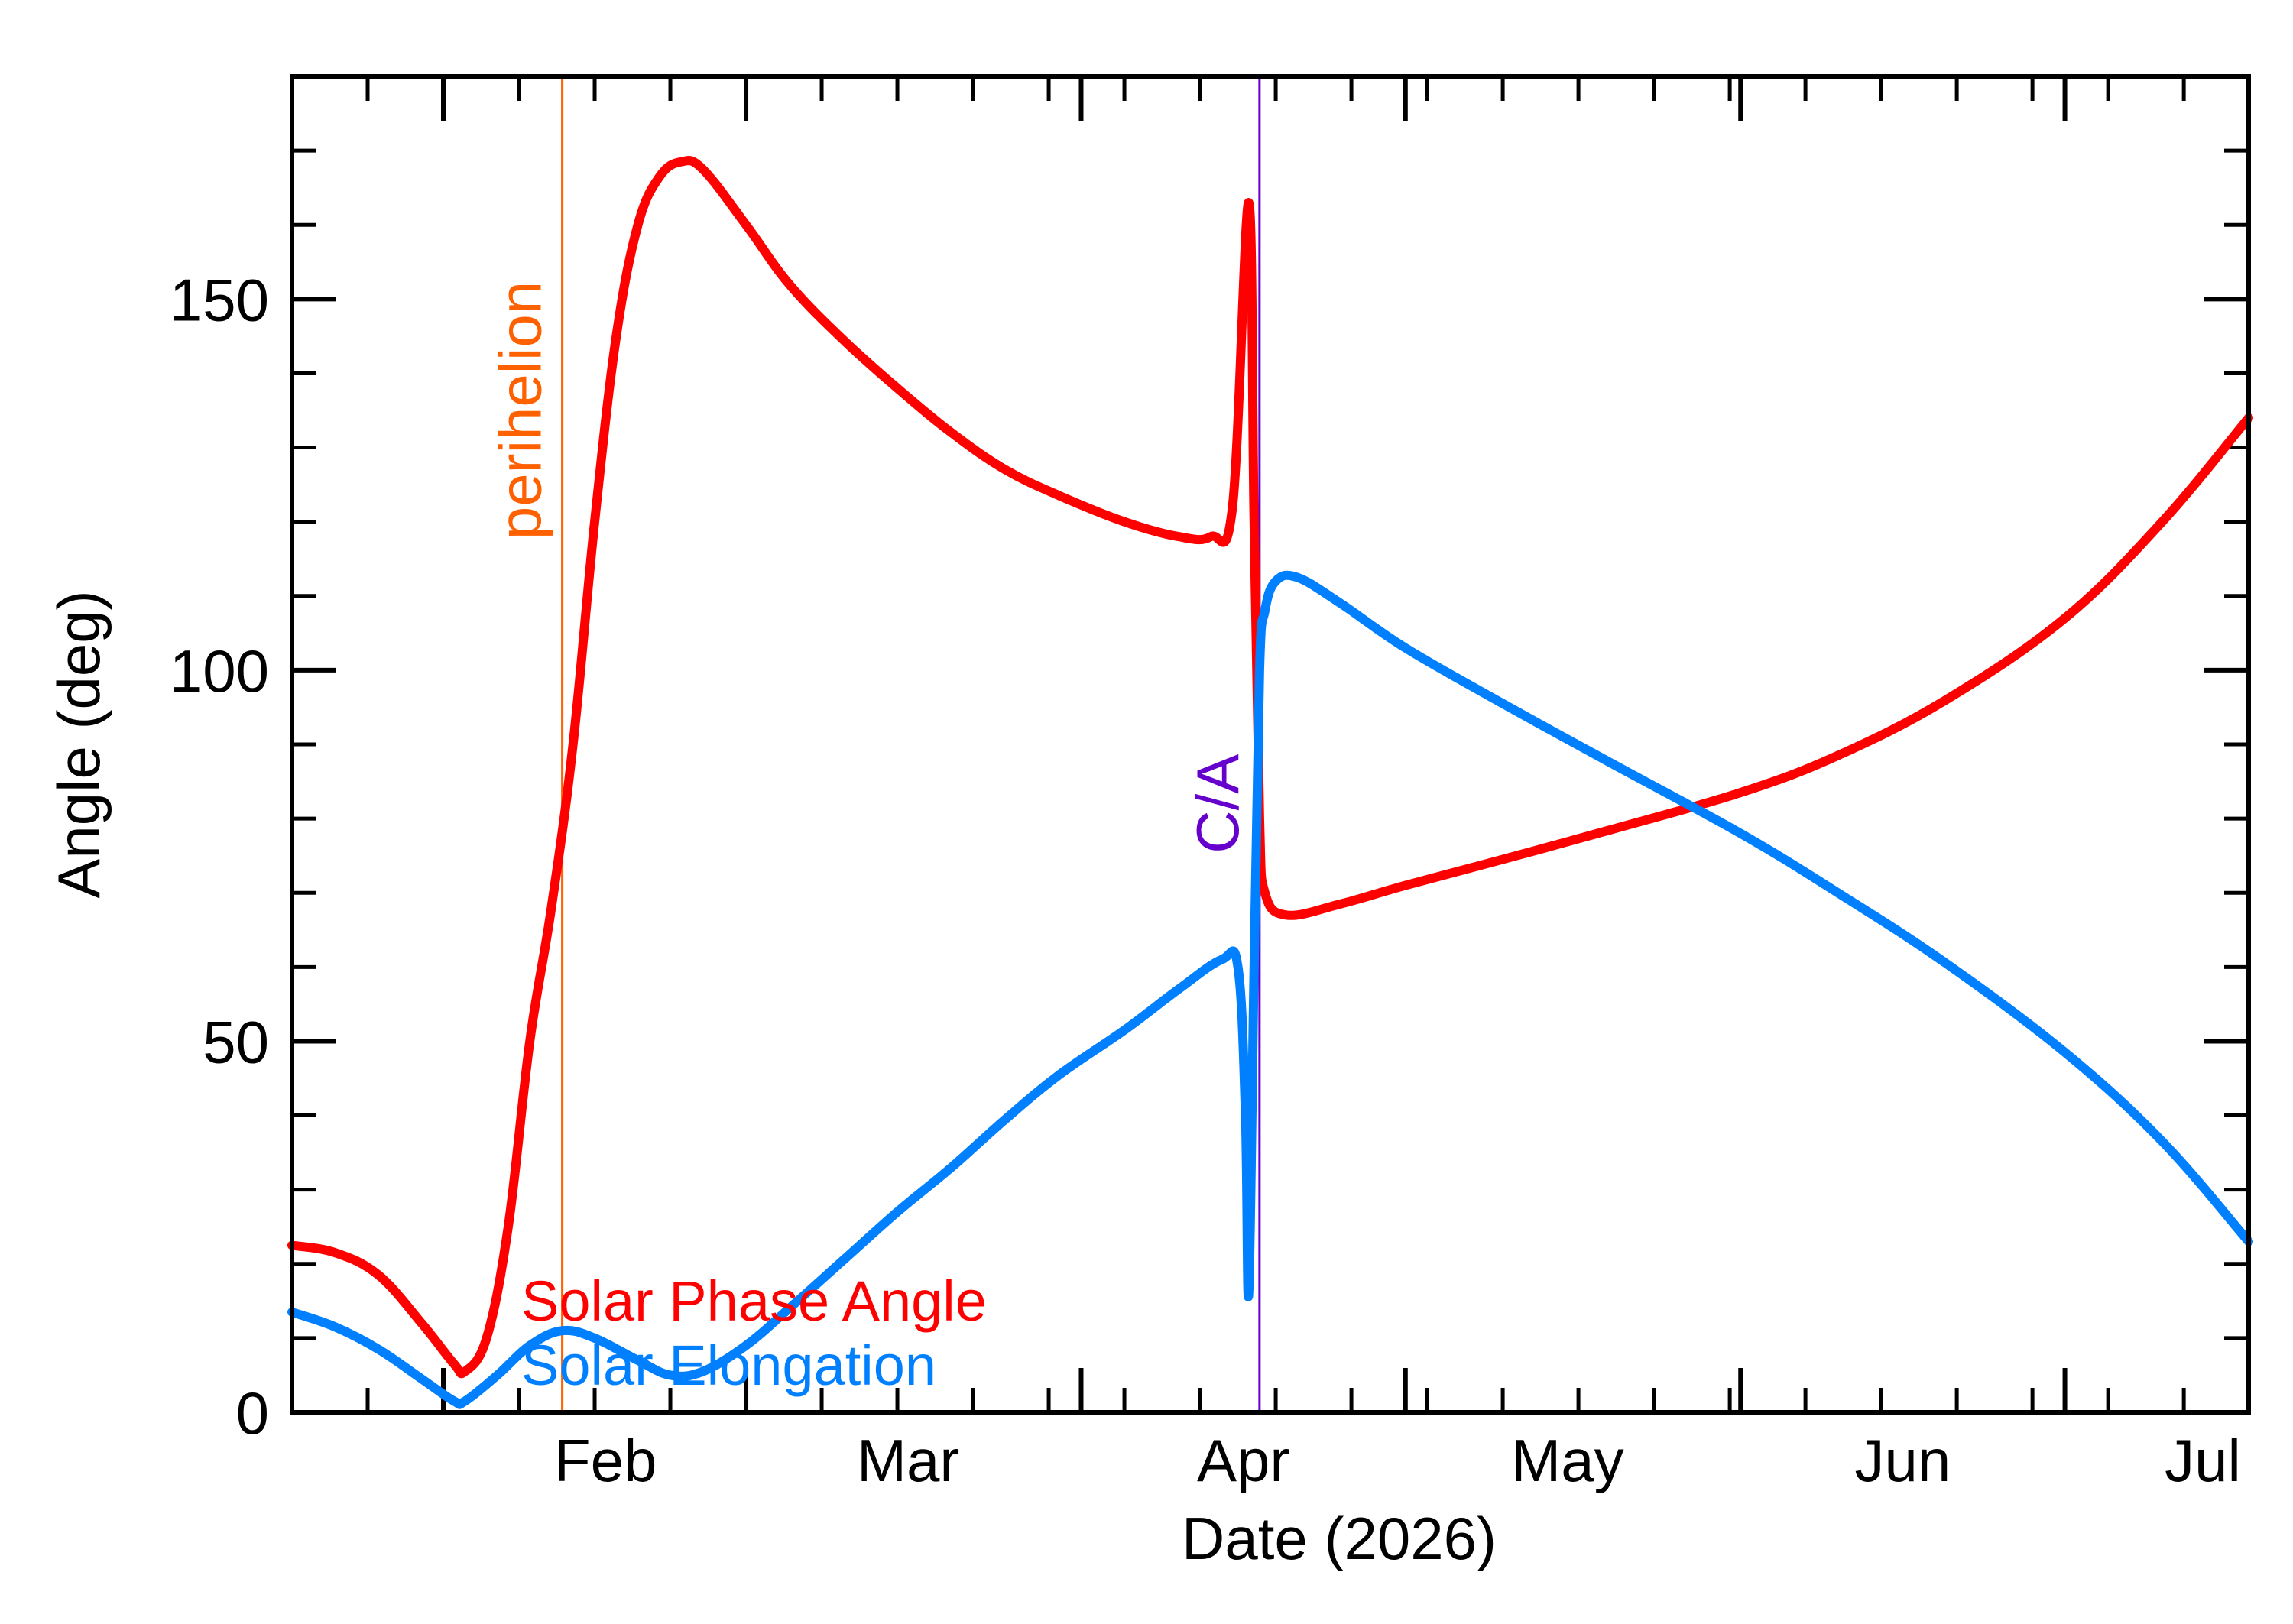  I want to click on marker-label: perihelion, so click(520, 410).